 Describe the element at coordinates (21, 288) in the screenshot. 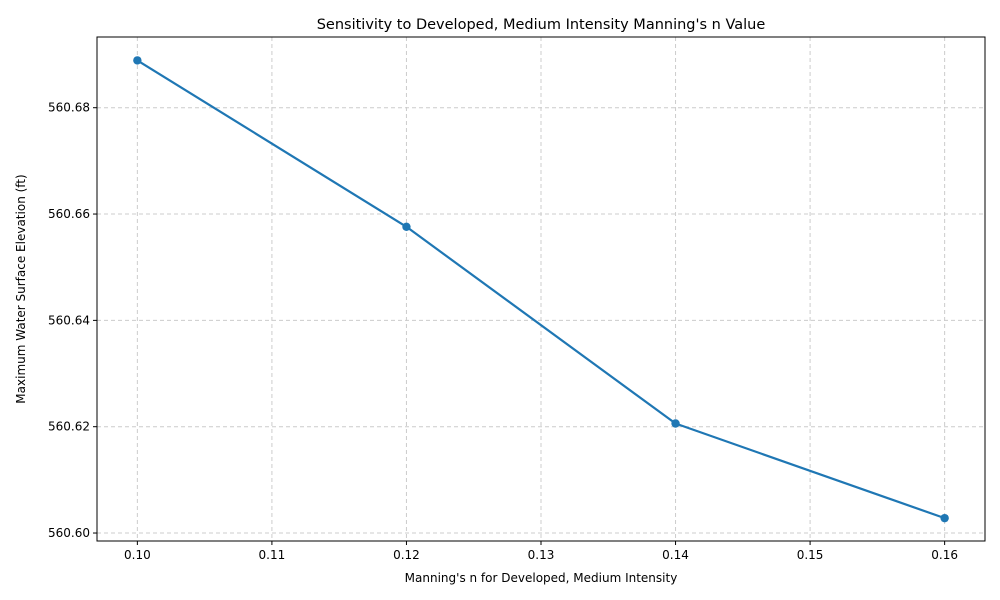

I see `y-axis-label: Maximum Water Surface Elevation (ft)` at that location.